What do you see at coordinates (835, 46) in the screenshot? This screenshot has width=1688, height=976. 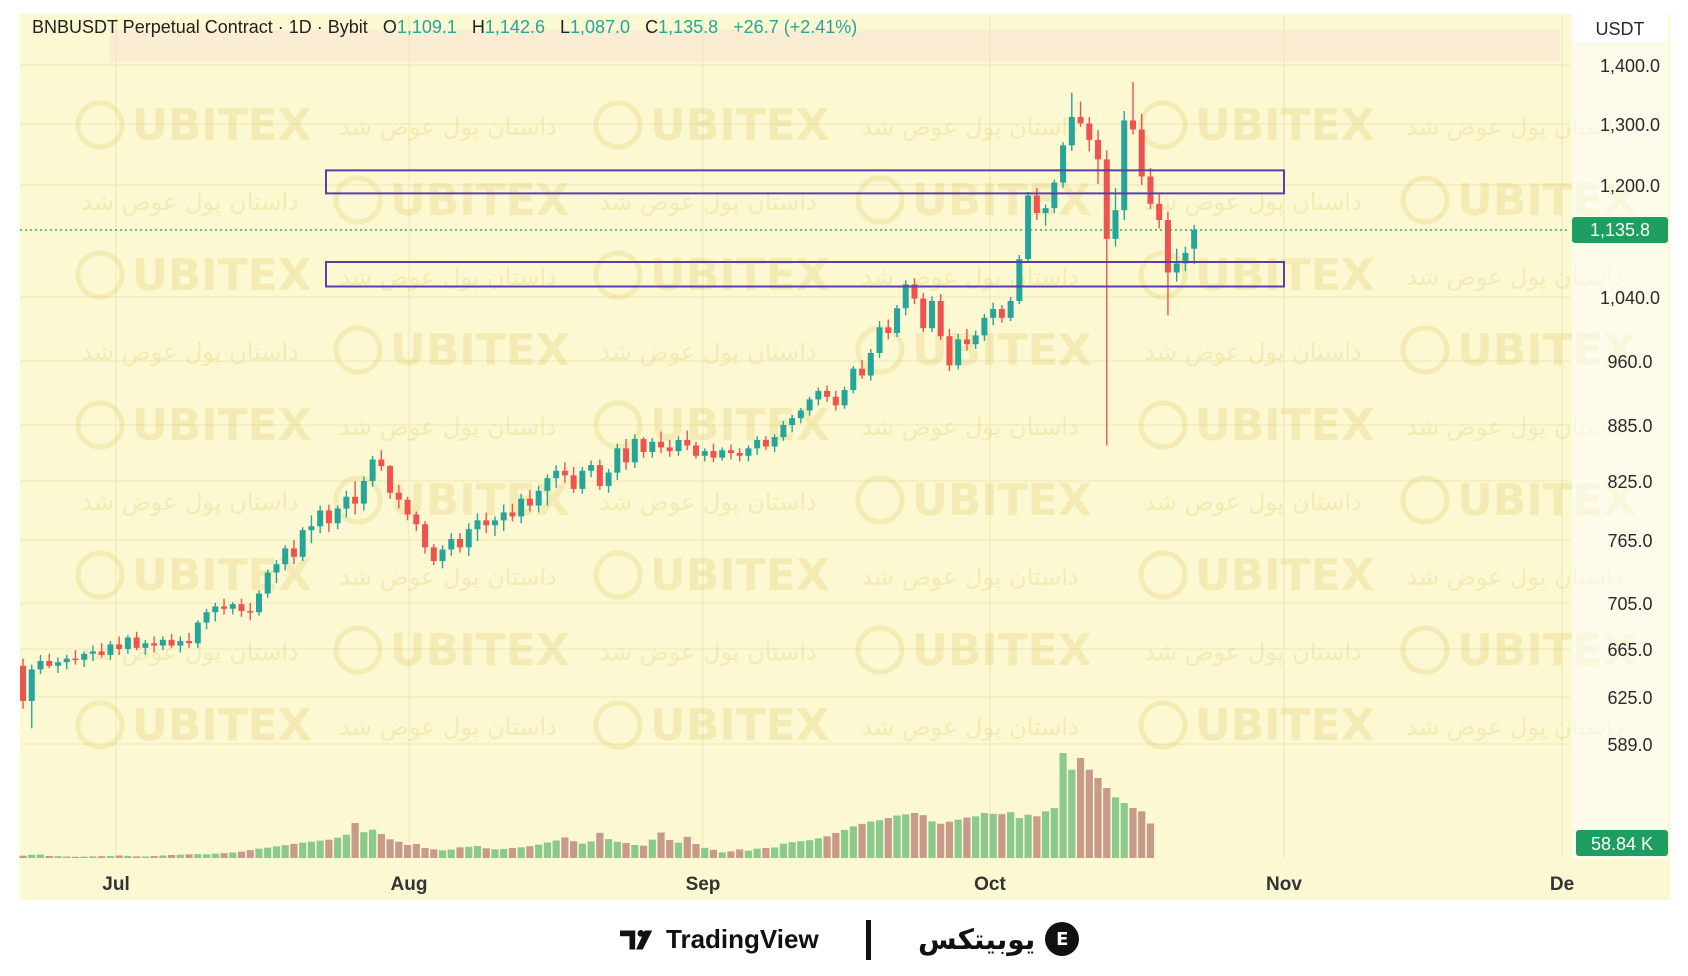 I see `header-tint` at bounding box center [835, 46].